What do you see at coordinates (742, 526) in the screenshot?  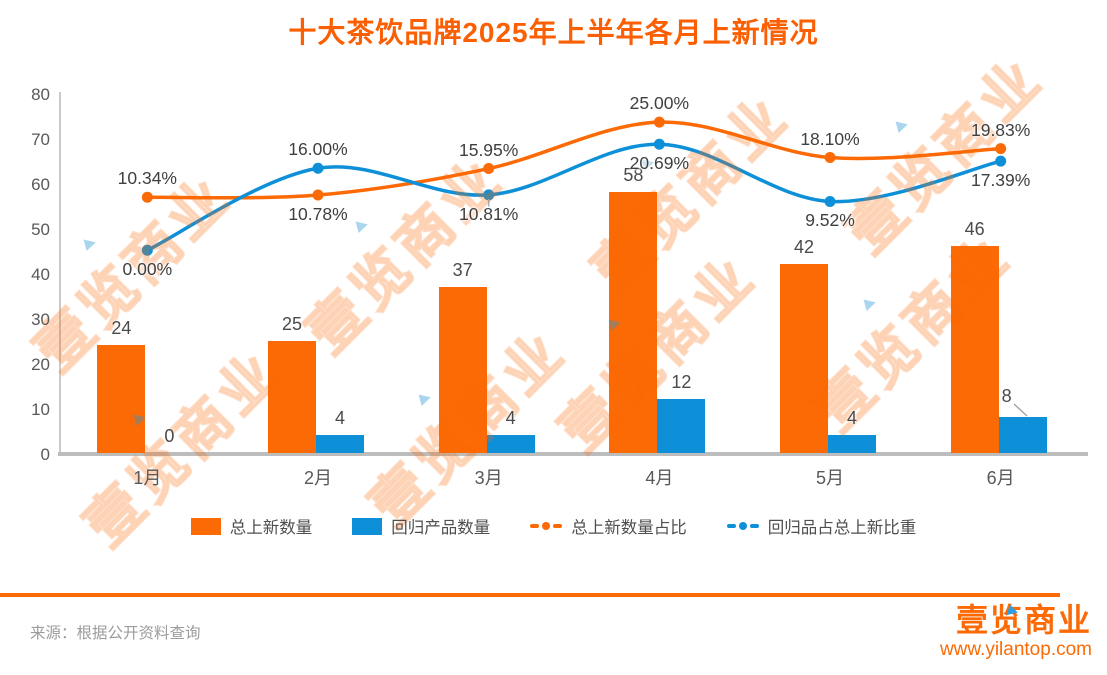 I see `legend-marker-blue-line-icon` at bounding box center [742, 526].